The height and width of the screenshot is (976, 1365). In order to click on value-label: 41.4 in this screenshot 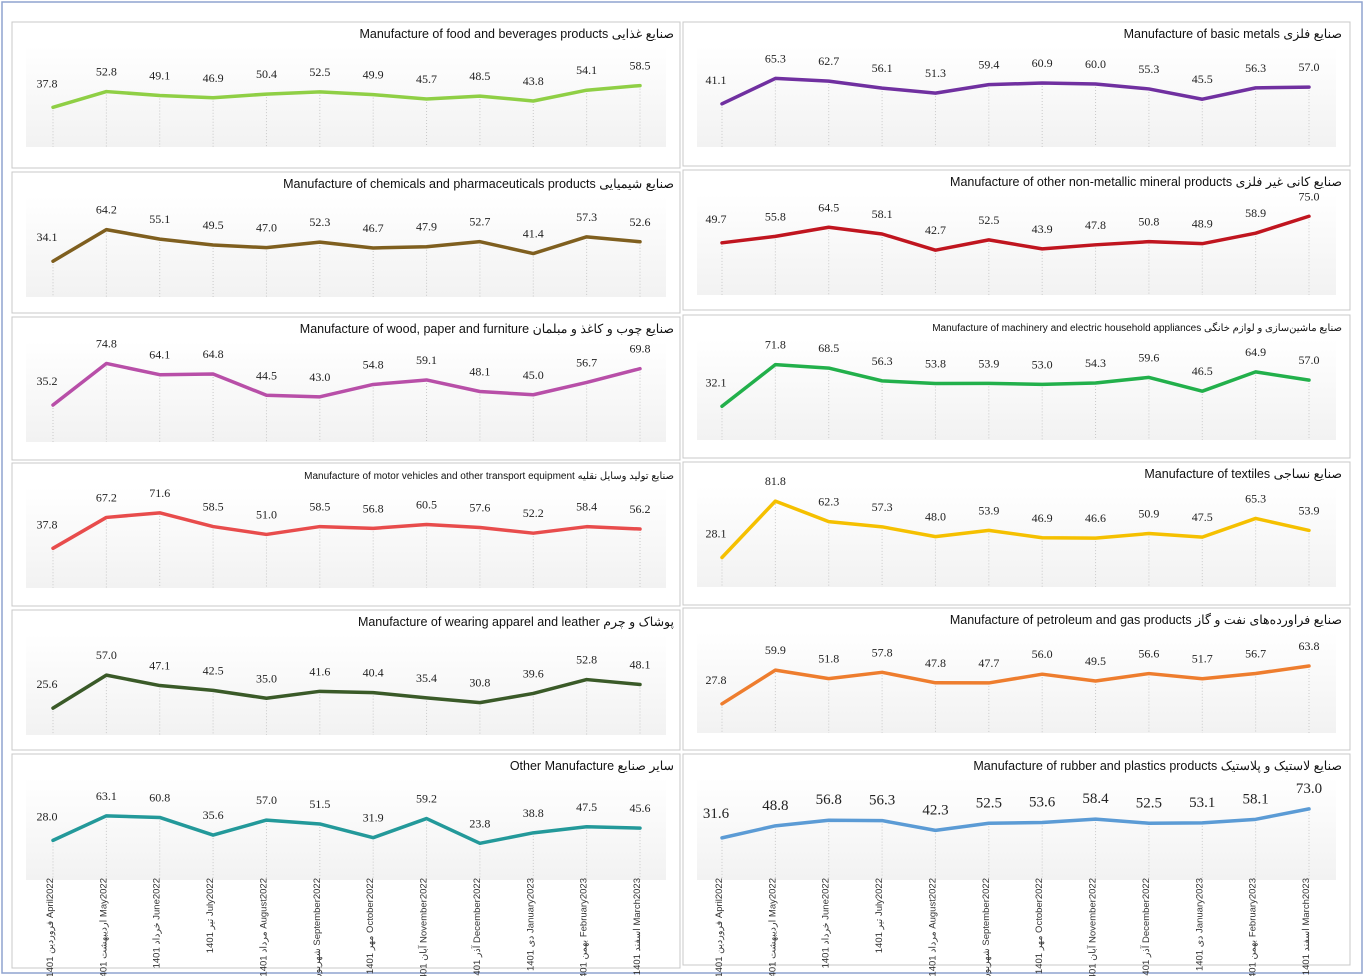, I will do `click(533, 234)`.